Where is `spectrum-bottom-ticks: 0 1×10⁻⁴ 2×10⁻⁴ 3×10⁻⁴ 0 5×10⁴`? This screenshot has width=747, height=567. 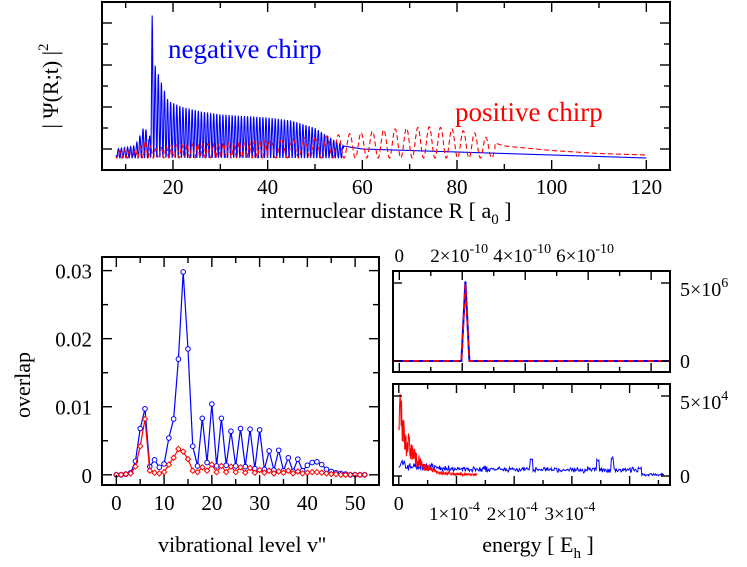
spectrum-bottom-ticks: 0 1×10⁻⁴ 2×10⁻⁴ 3×10⁻⁴ 0 5×10⁴ is located at coordinates (560, 454).